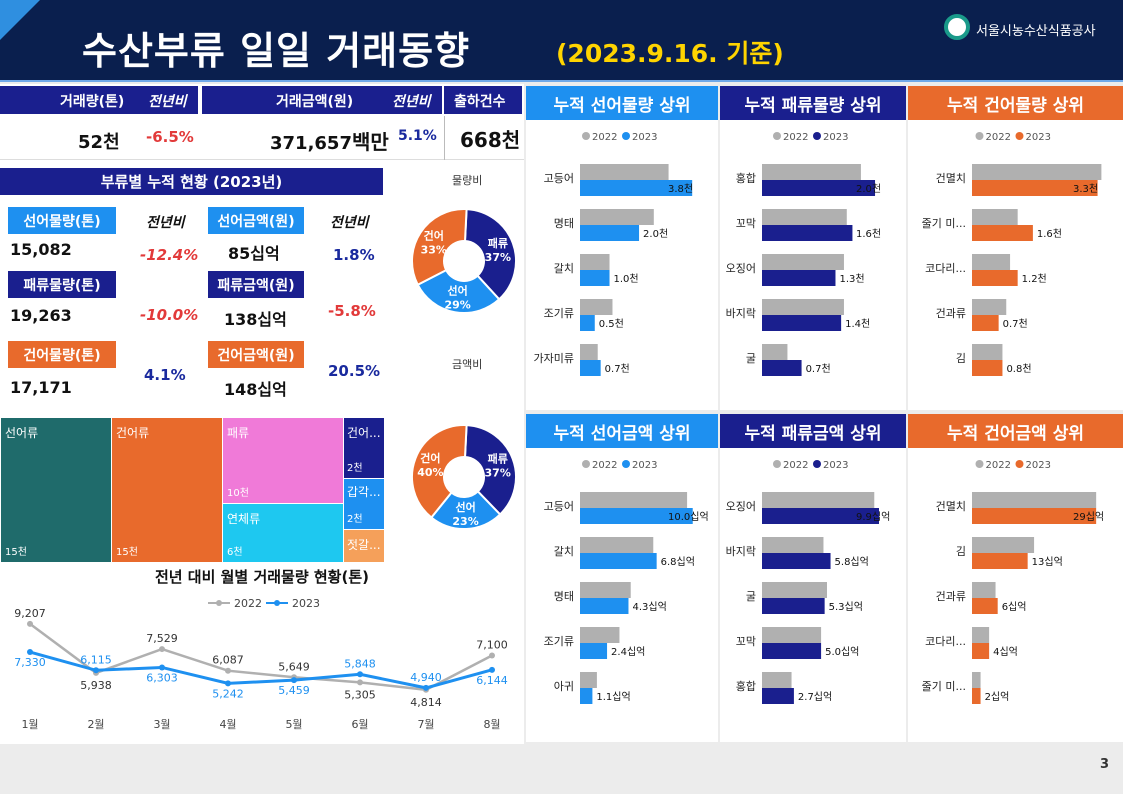 This screenshot has width=1123, height=794. Describe the element at coordinates (256, 220) in the screenshot. I see `fresh-amt-label: 선어금액(원)` at that location.